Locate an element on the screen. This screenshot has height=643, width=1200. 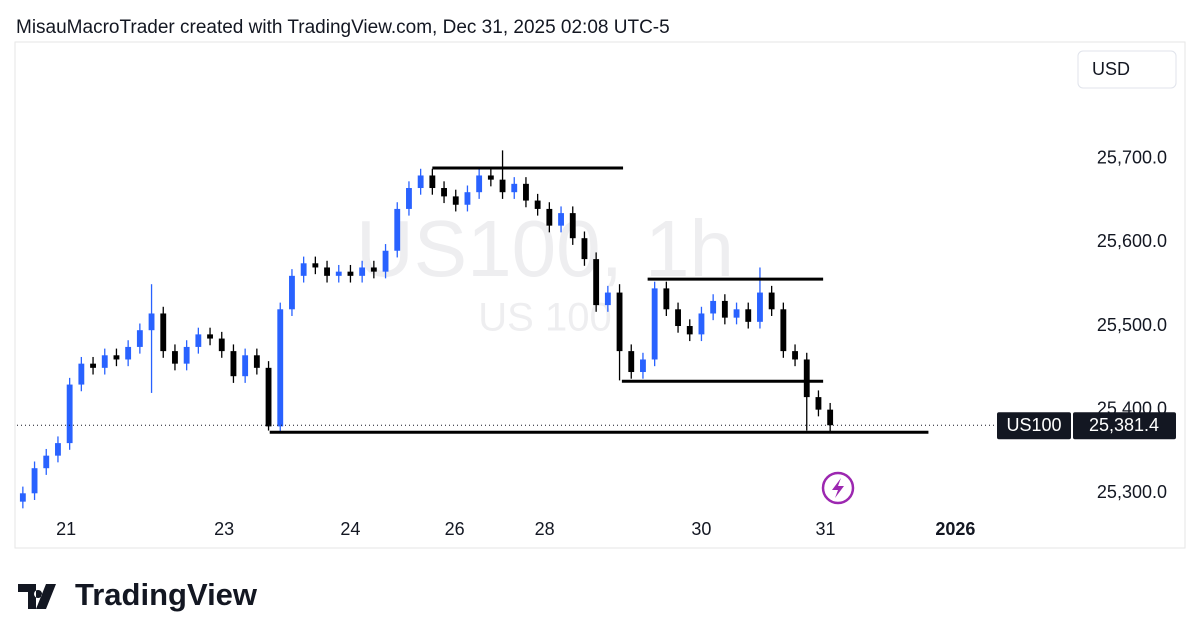
y-tick-label: 25,700.0 is located at coordinates (1132, 157).